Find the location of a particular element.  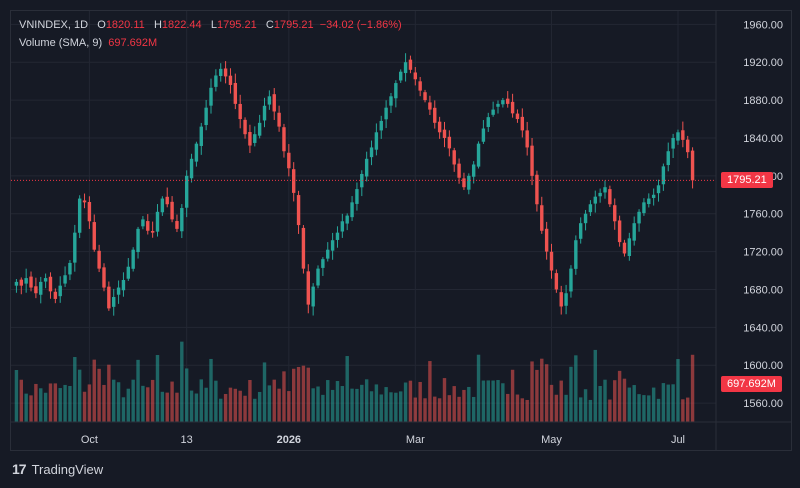

tradingview-logo-icon: 17 is located at coordinates (19, 469).